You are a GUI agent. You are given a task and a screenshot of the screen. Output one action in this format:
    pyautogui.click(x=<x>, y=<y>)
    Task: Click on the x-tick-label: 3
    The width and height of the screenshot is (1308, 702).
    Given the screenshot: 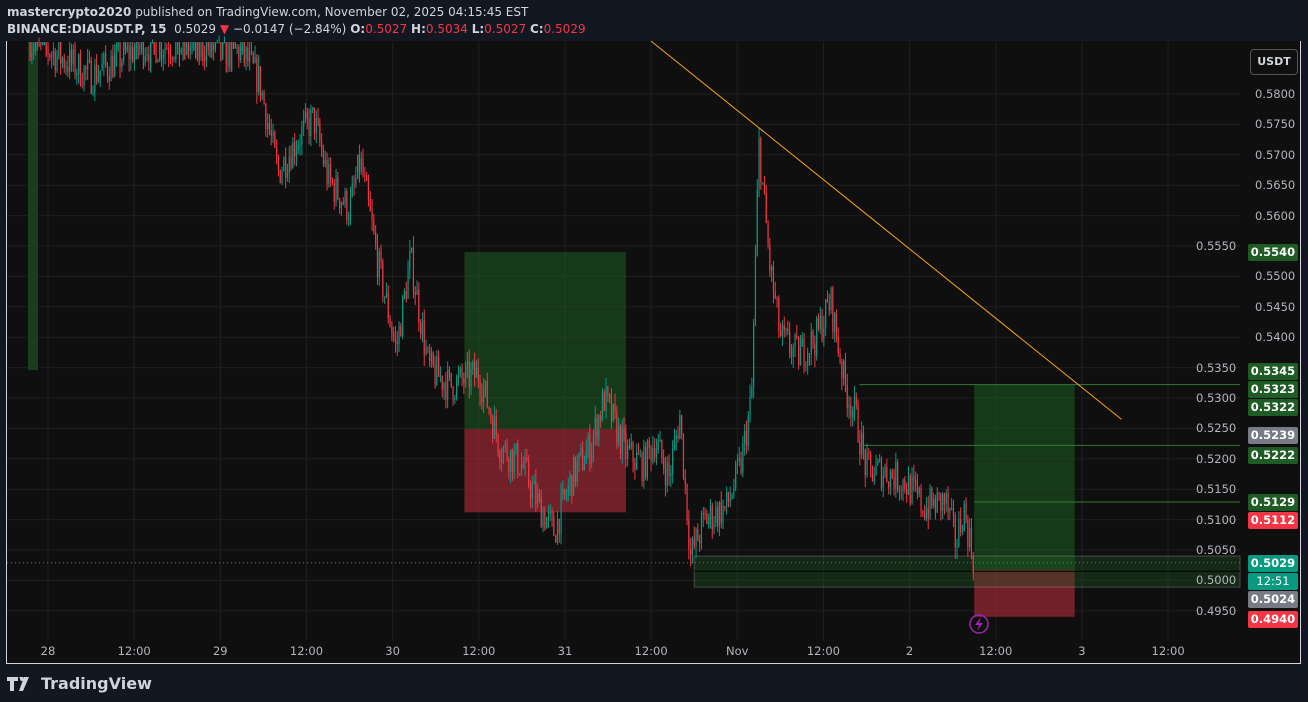 What is the action you would take?
    pyautogui.click(x=1082, y=651)
    